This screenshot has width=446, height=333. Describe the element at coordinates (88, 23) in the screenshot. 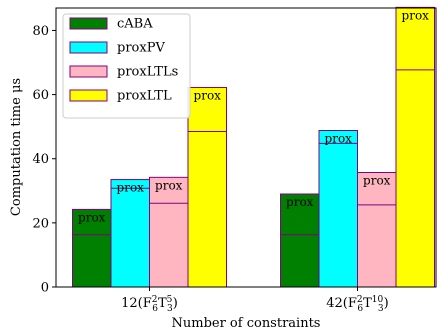

I see `legend-swatch-cABA` at that location.